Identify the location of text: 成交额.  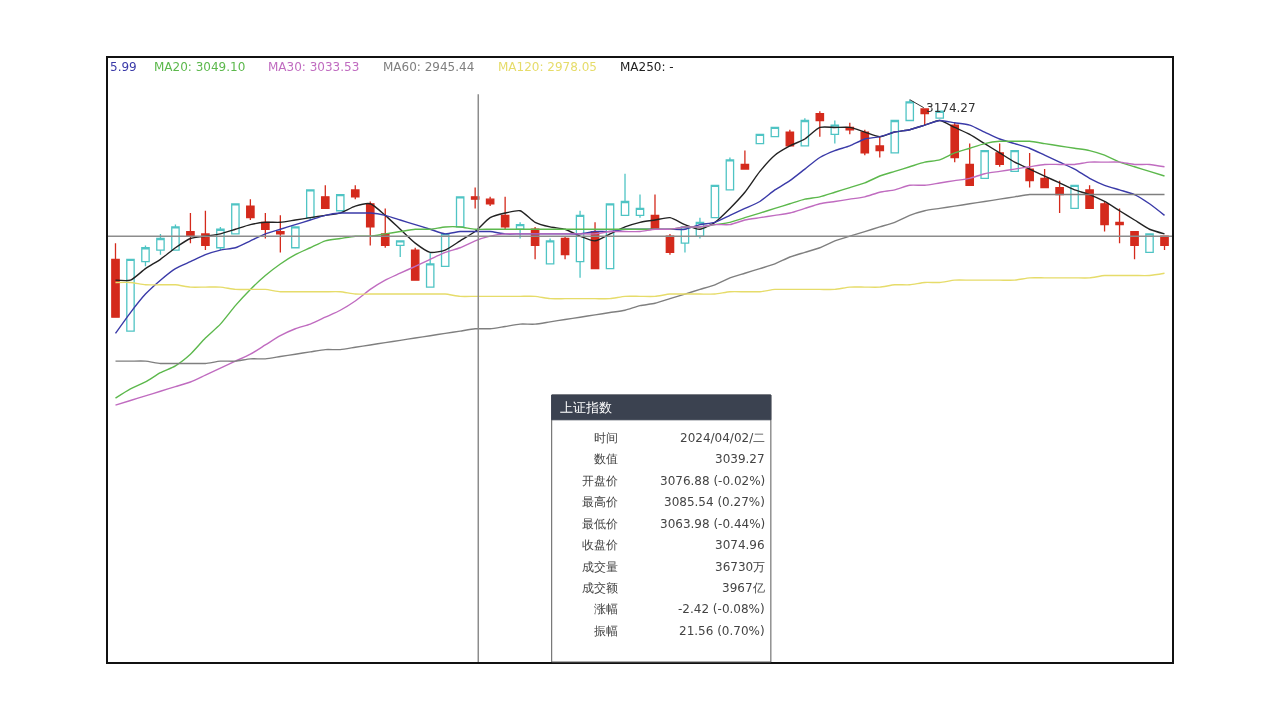
(600, 588).